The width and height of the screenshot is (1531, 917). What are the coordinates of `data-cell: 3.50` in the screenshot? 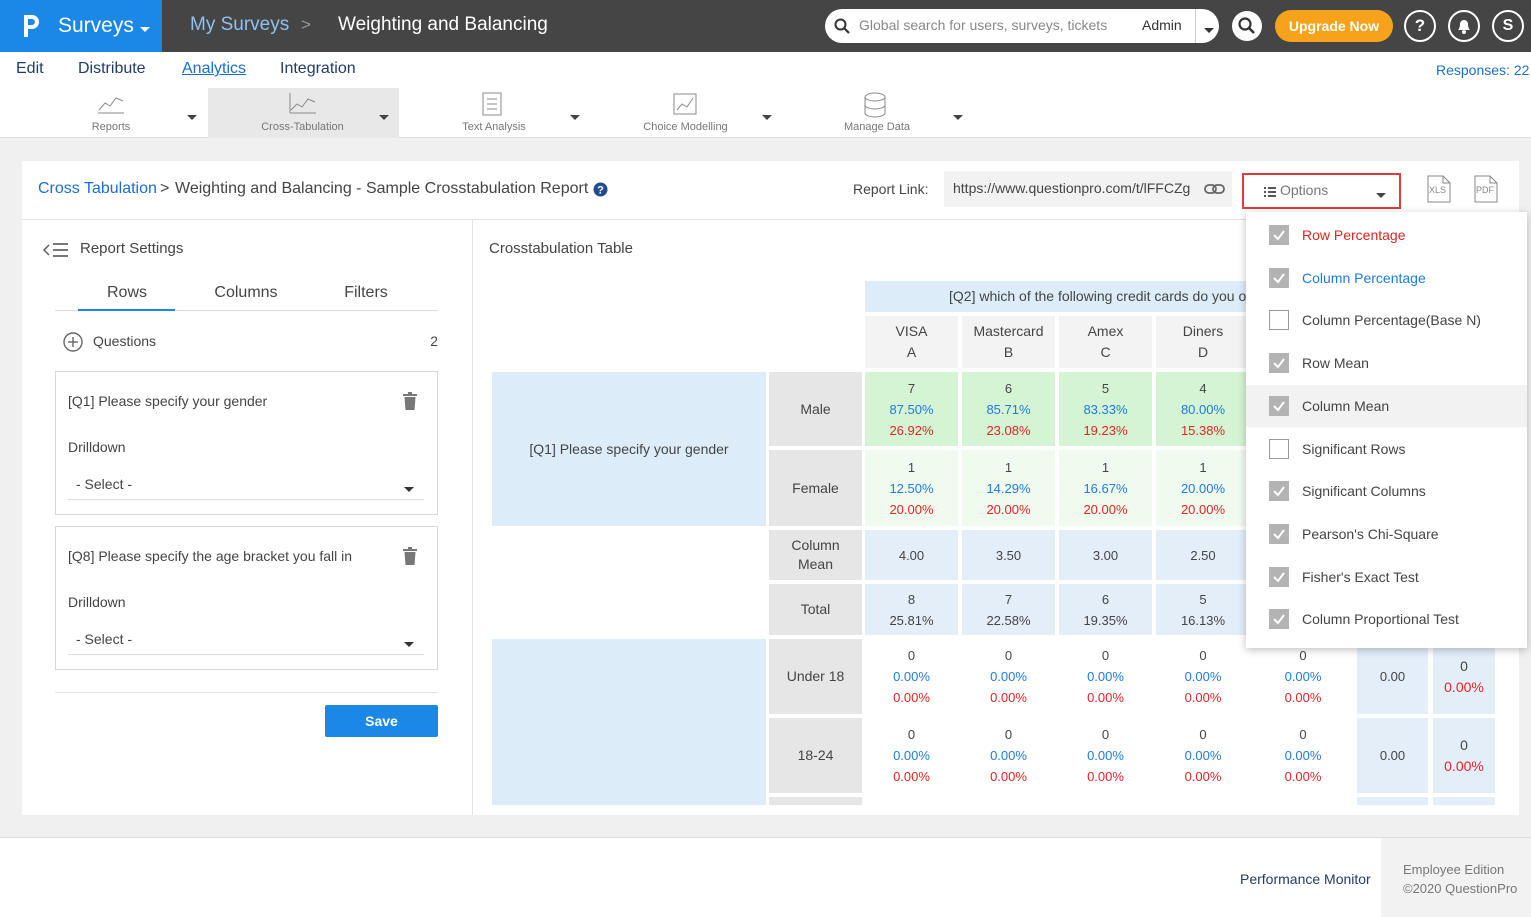 It's located at (1008, 555).